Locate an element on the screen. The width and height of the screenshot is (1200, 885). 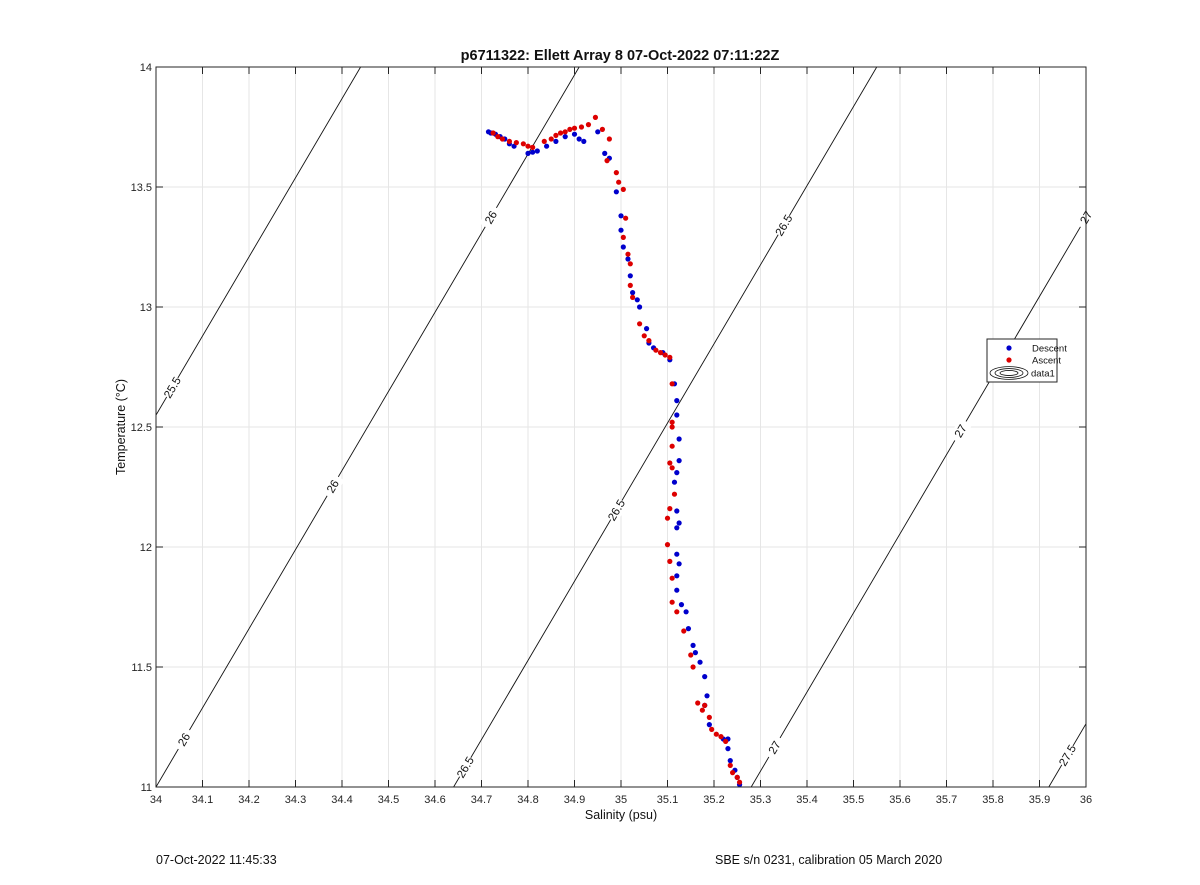
x-tick-label: 34.6 is located at coordinates (434, 800).